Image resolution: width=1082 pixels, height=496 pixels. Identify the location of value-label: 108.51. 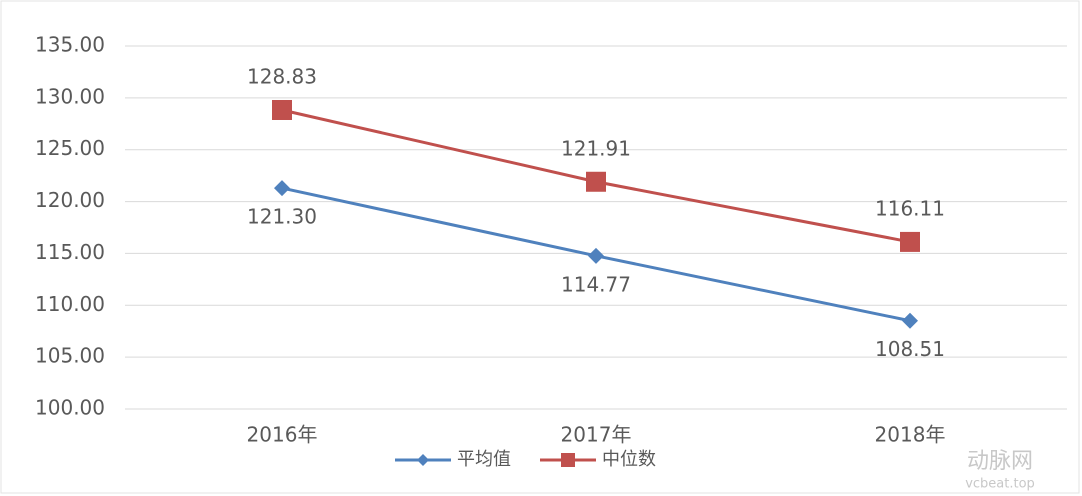
(910, 349).